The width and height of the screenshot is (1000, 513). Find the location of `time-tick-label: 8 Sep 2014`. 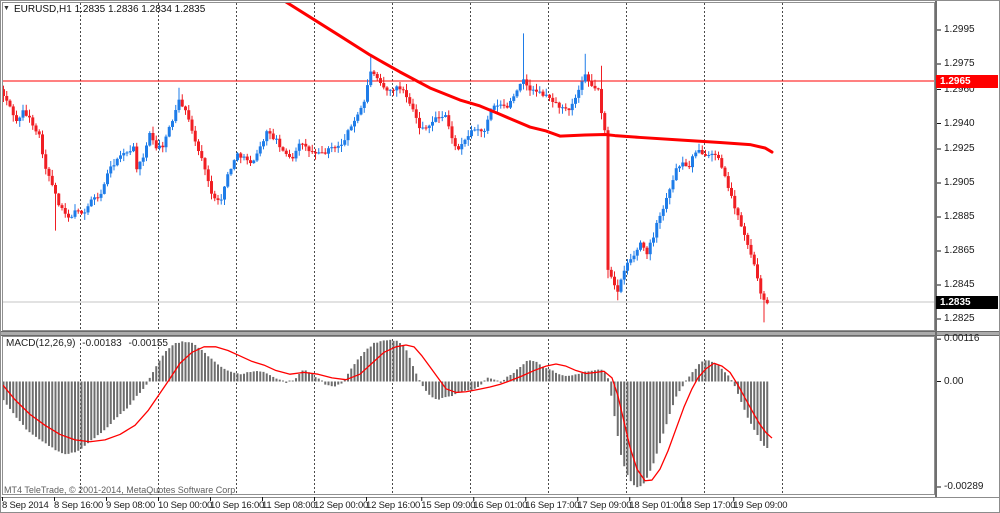

time-tick-label: 8 Sep 2014 is located at coordinates (25, 505).